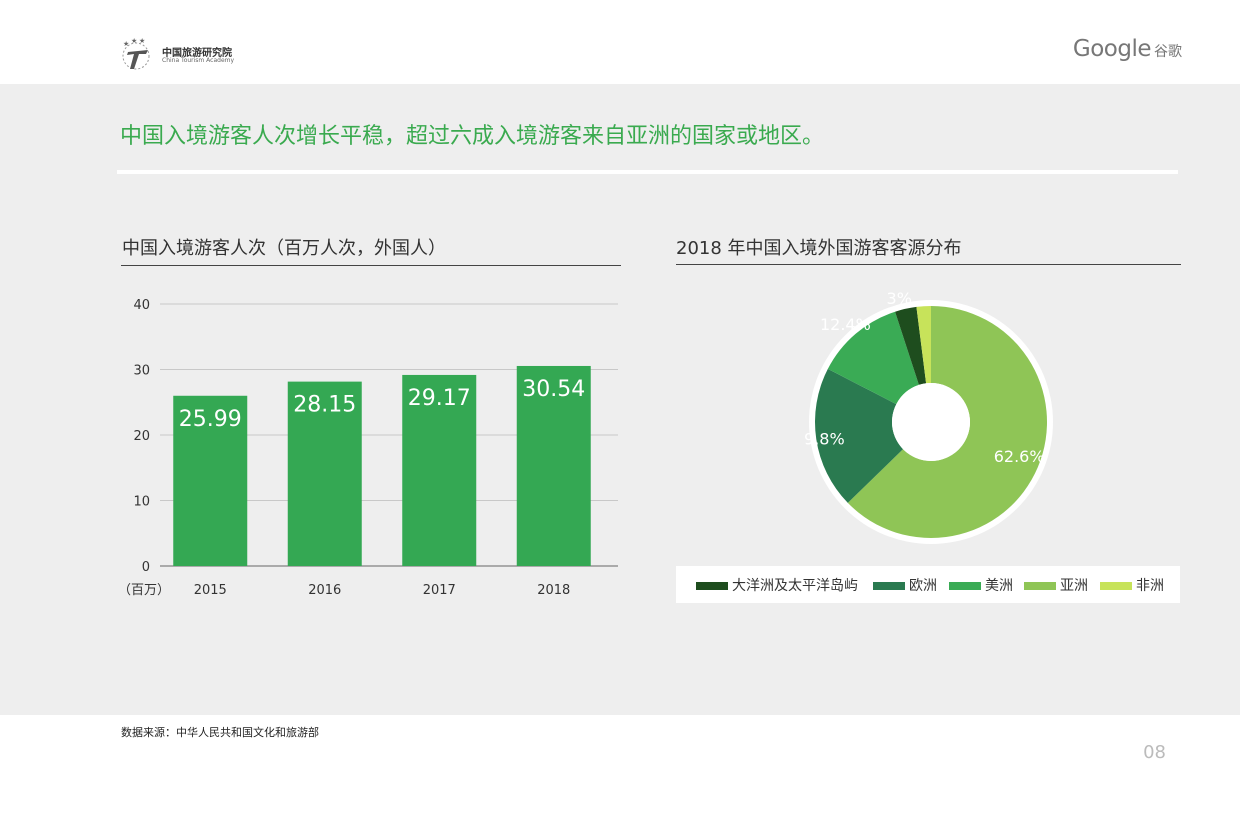 The image size is (1240, 827). What do you see at coordinates (899, 300) in the screenshot?
I see `slice-data-label: 3%` at bounding box center [899, 300].